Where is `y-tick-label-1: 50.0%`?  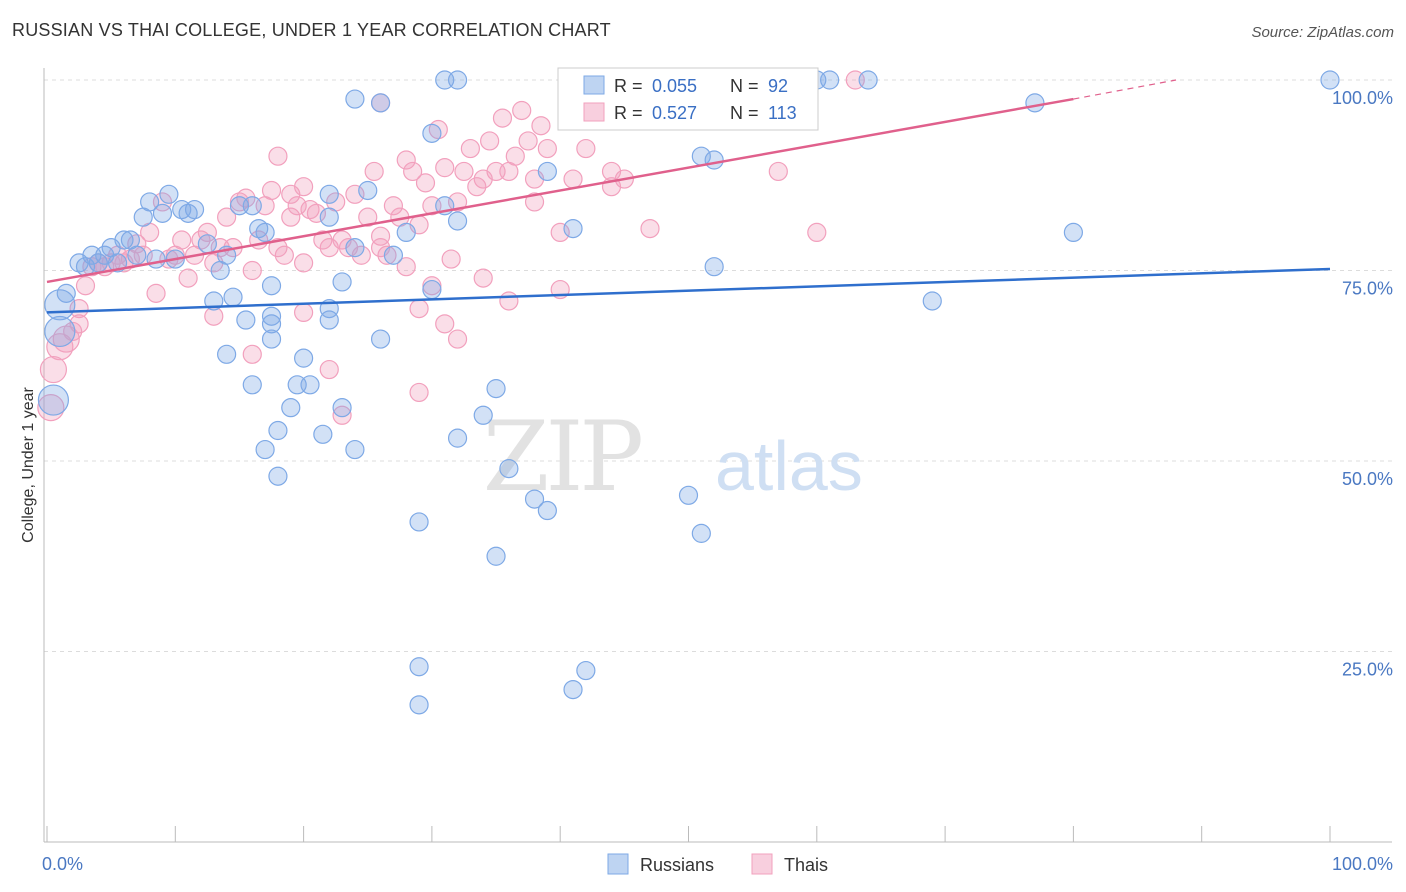 y-tick-label-1: 50.0% is located at coordinates (1367, 479).